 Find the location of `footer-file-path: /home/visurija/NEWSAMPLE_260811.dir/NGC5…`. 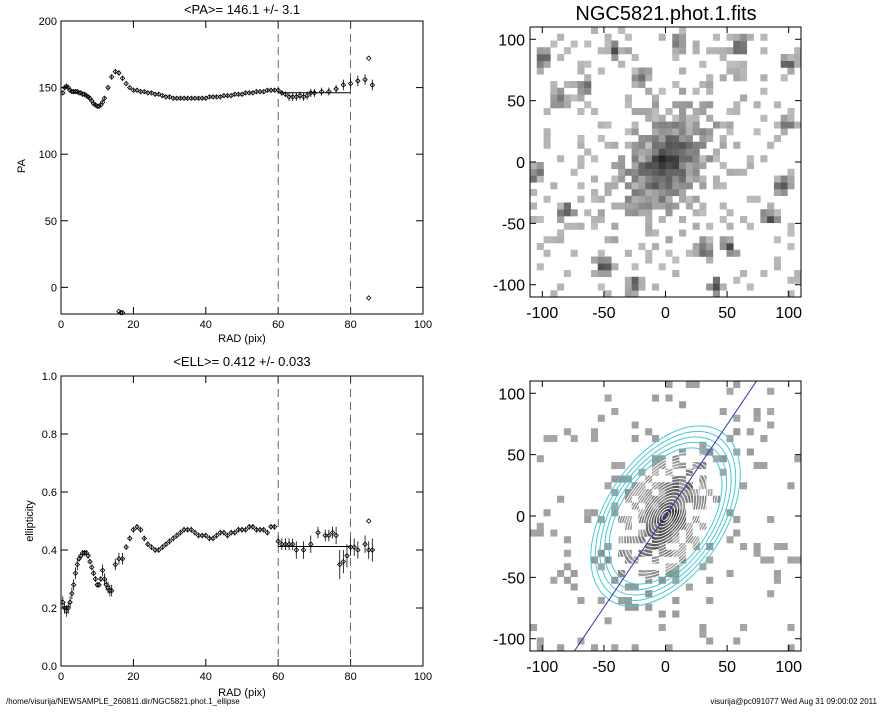

footer-file-path: /home/visurija/NEWSAMPLE_260811.dir/NGC5… is located at coordinates (123, 701).